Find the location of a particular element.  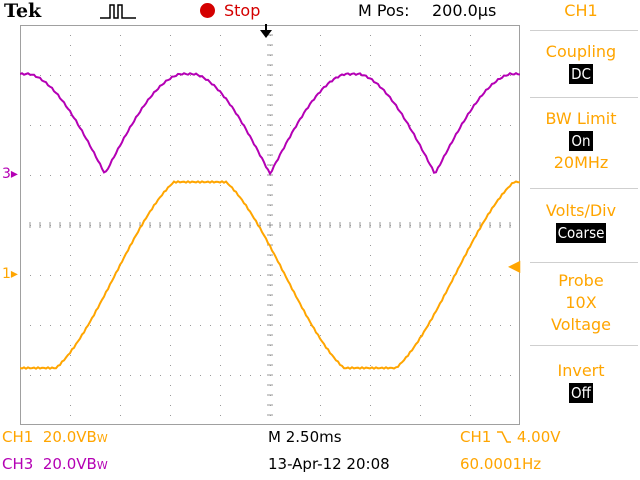

probe-menu-button: Probe 10X Voltage is located at coordinates (581, 303).